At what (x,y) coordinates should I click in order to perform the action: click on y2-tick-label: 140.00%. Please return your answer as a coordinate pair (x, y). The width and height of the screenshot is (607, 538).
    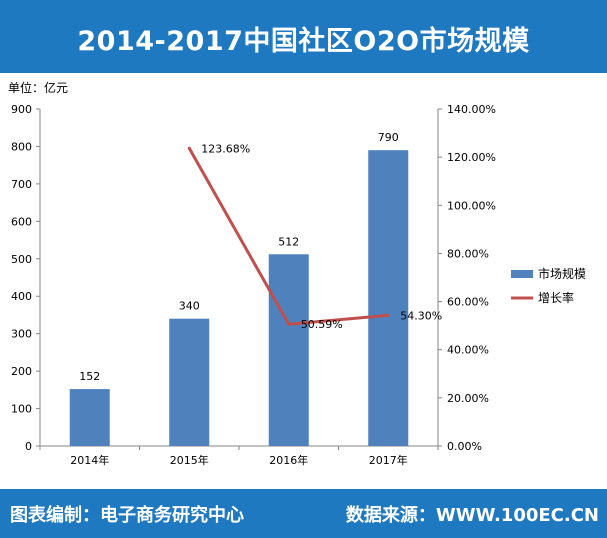
    Looking at the image, I should click on (471, 109).